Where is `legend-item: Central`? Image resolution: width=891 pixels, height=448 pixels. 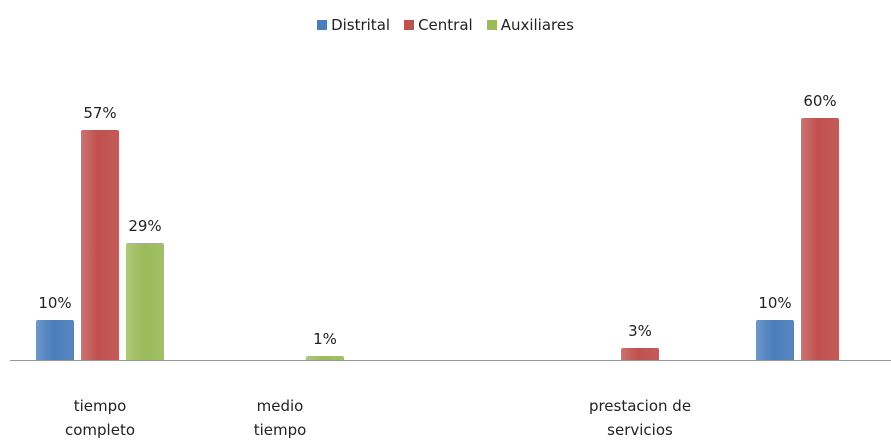 legend-item: Central is located at coordinates (438, 25).